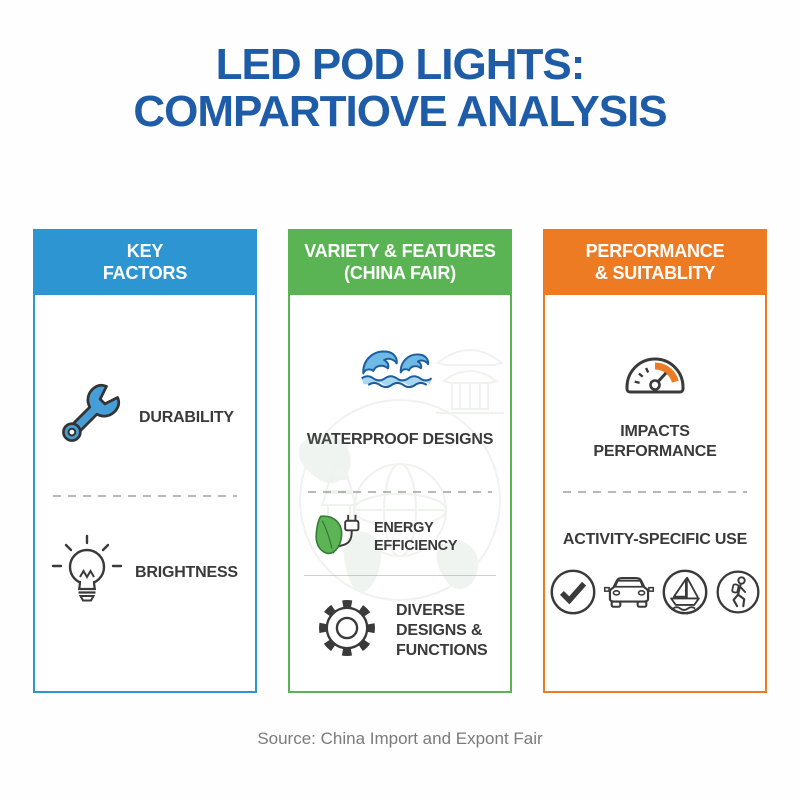 The width and height of the screenshot is (800, 800). I want to click on list-item-label: BRIGHTNESS, so click(186, 572).